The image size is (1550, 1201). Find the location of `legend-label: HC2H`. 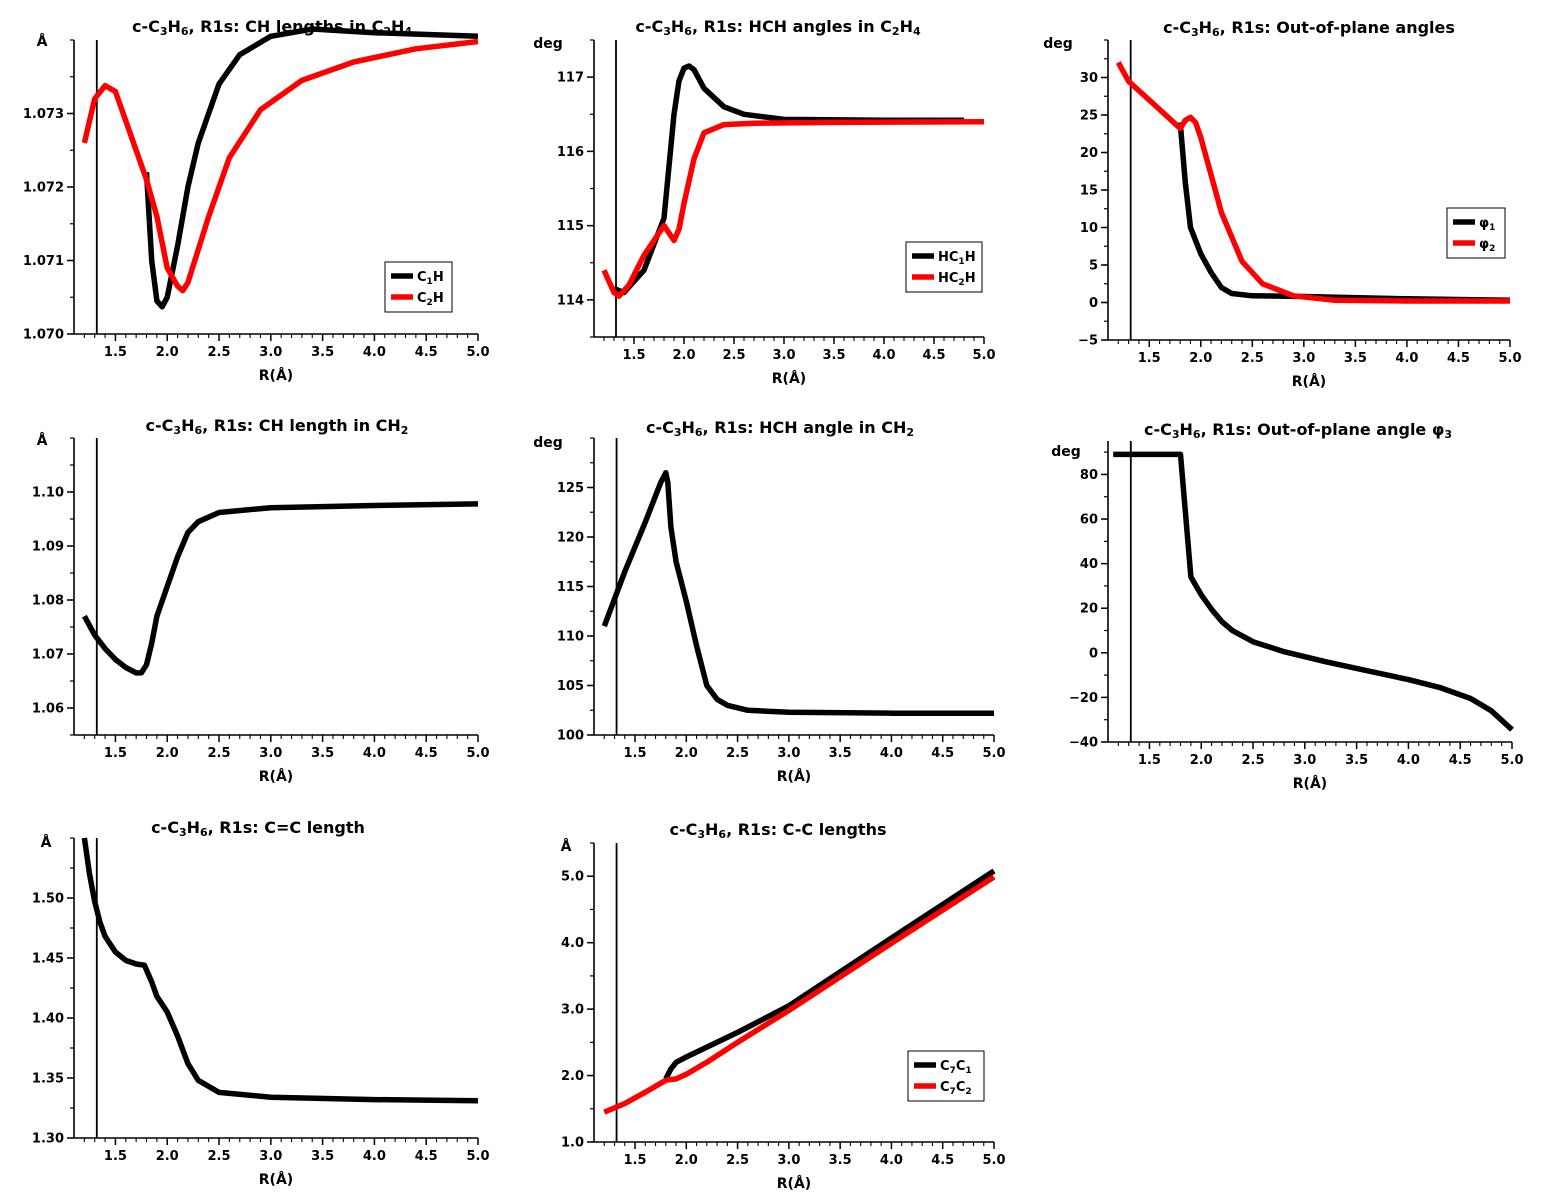

legend-label: HC2H is located at coordinates (957, 279).